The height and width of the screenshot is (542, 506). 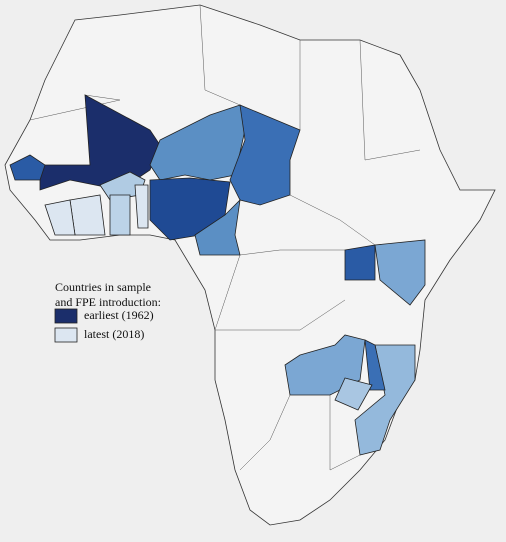 I want to click on legend-label: earliest (1962), so click(x=119, y=315).